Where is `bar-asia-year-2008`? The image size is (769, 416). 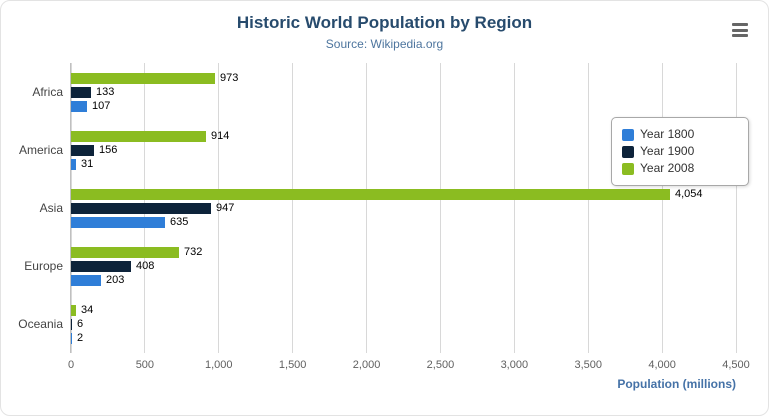 bar-asia-year-2008 is located at coordinates (370, 194).